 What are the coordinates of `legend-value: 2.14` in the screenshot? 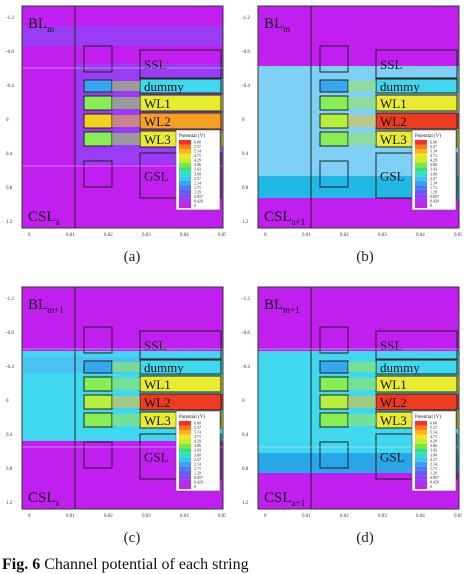 It's located at (197, 463).